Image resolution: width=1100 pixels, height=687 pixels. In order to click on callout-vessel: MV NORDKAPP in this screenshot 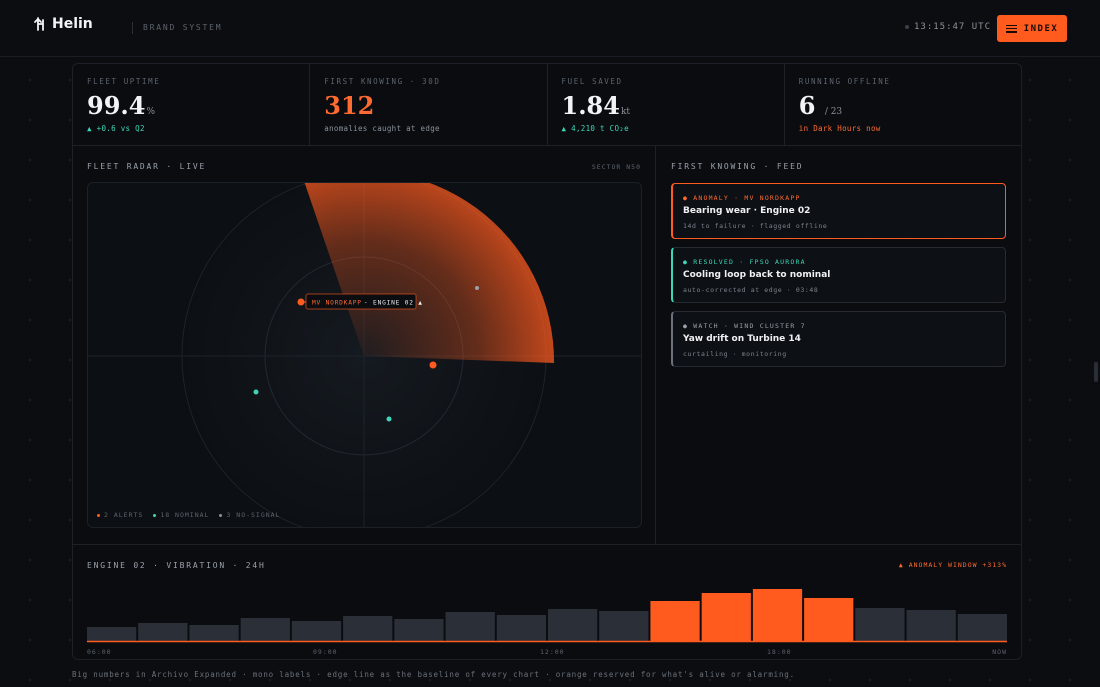, I will do `click(337, 303)`.